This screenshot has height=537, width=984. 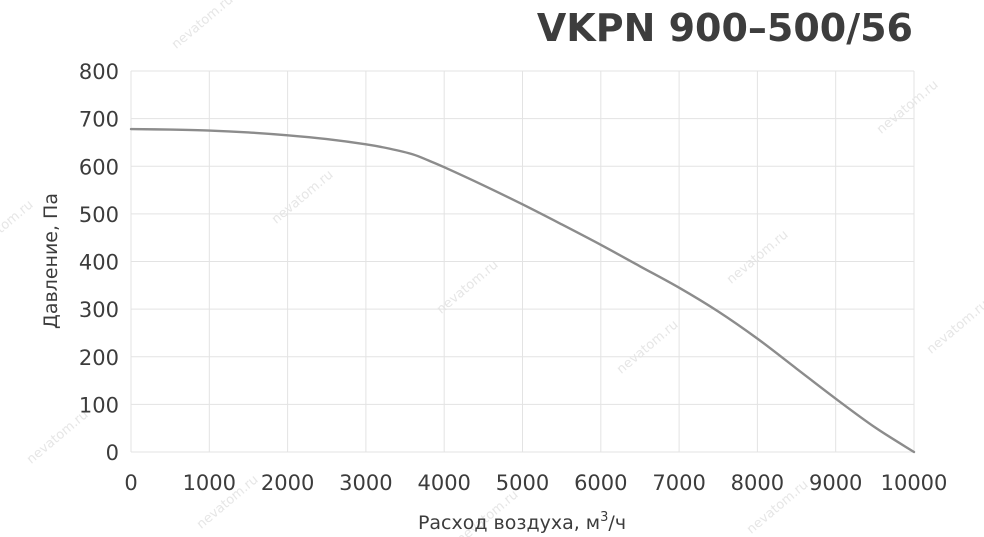 What do you see at coordinates (99, 405) in the screenshot?
I see `y-tick-label: 100` at bounding box center [99, 405].